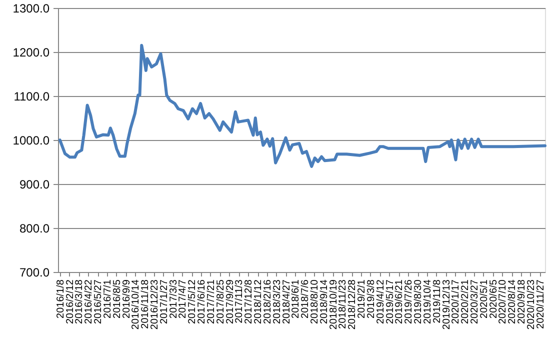 This screenshot has height=343, width=555. I want to click on x-tick-label: 2016/5/27, so click(98, 301).